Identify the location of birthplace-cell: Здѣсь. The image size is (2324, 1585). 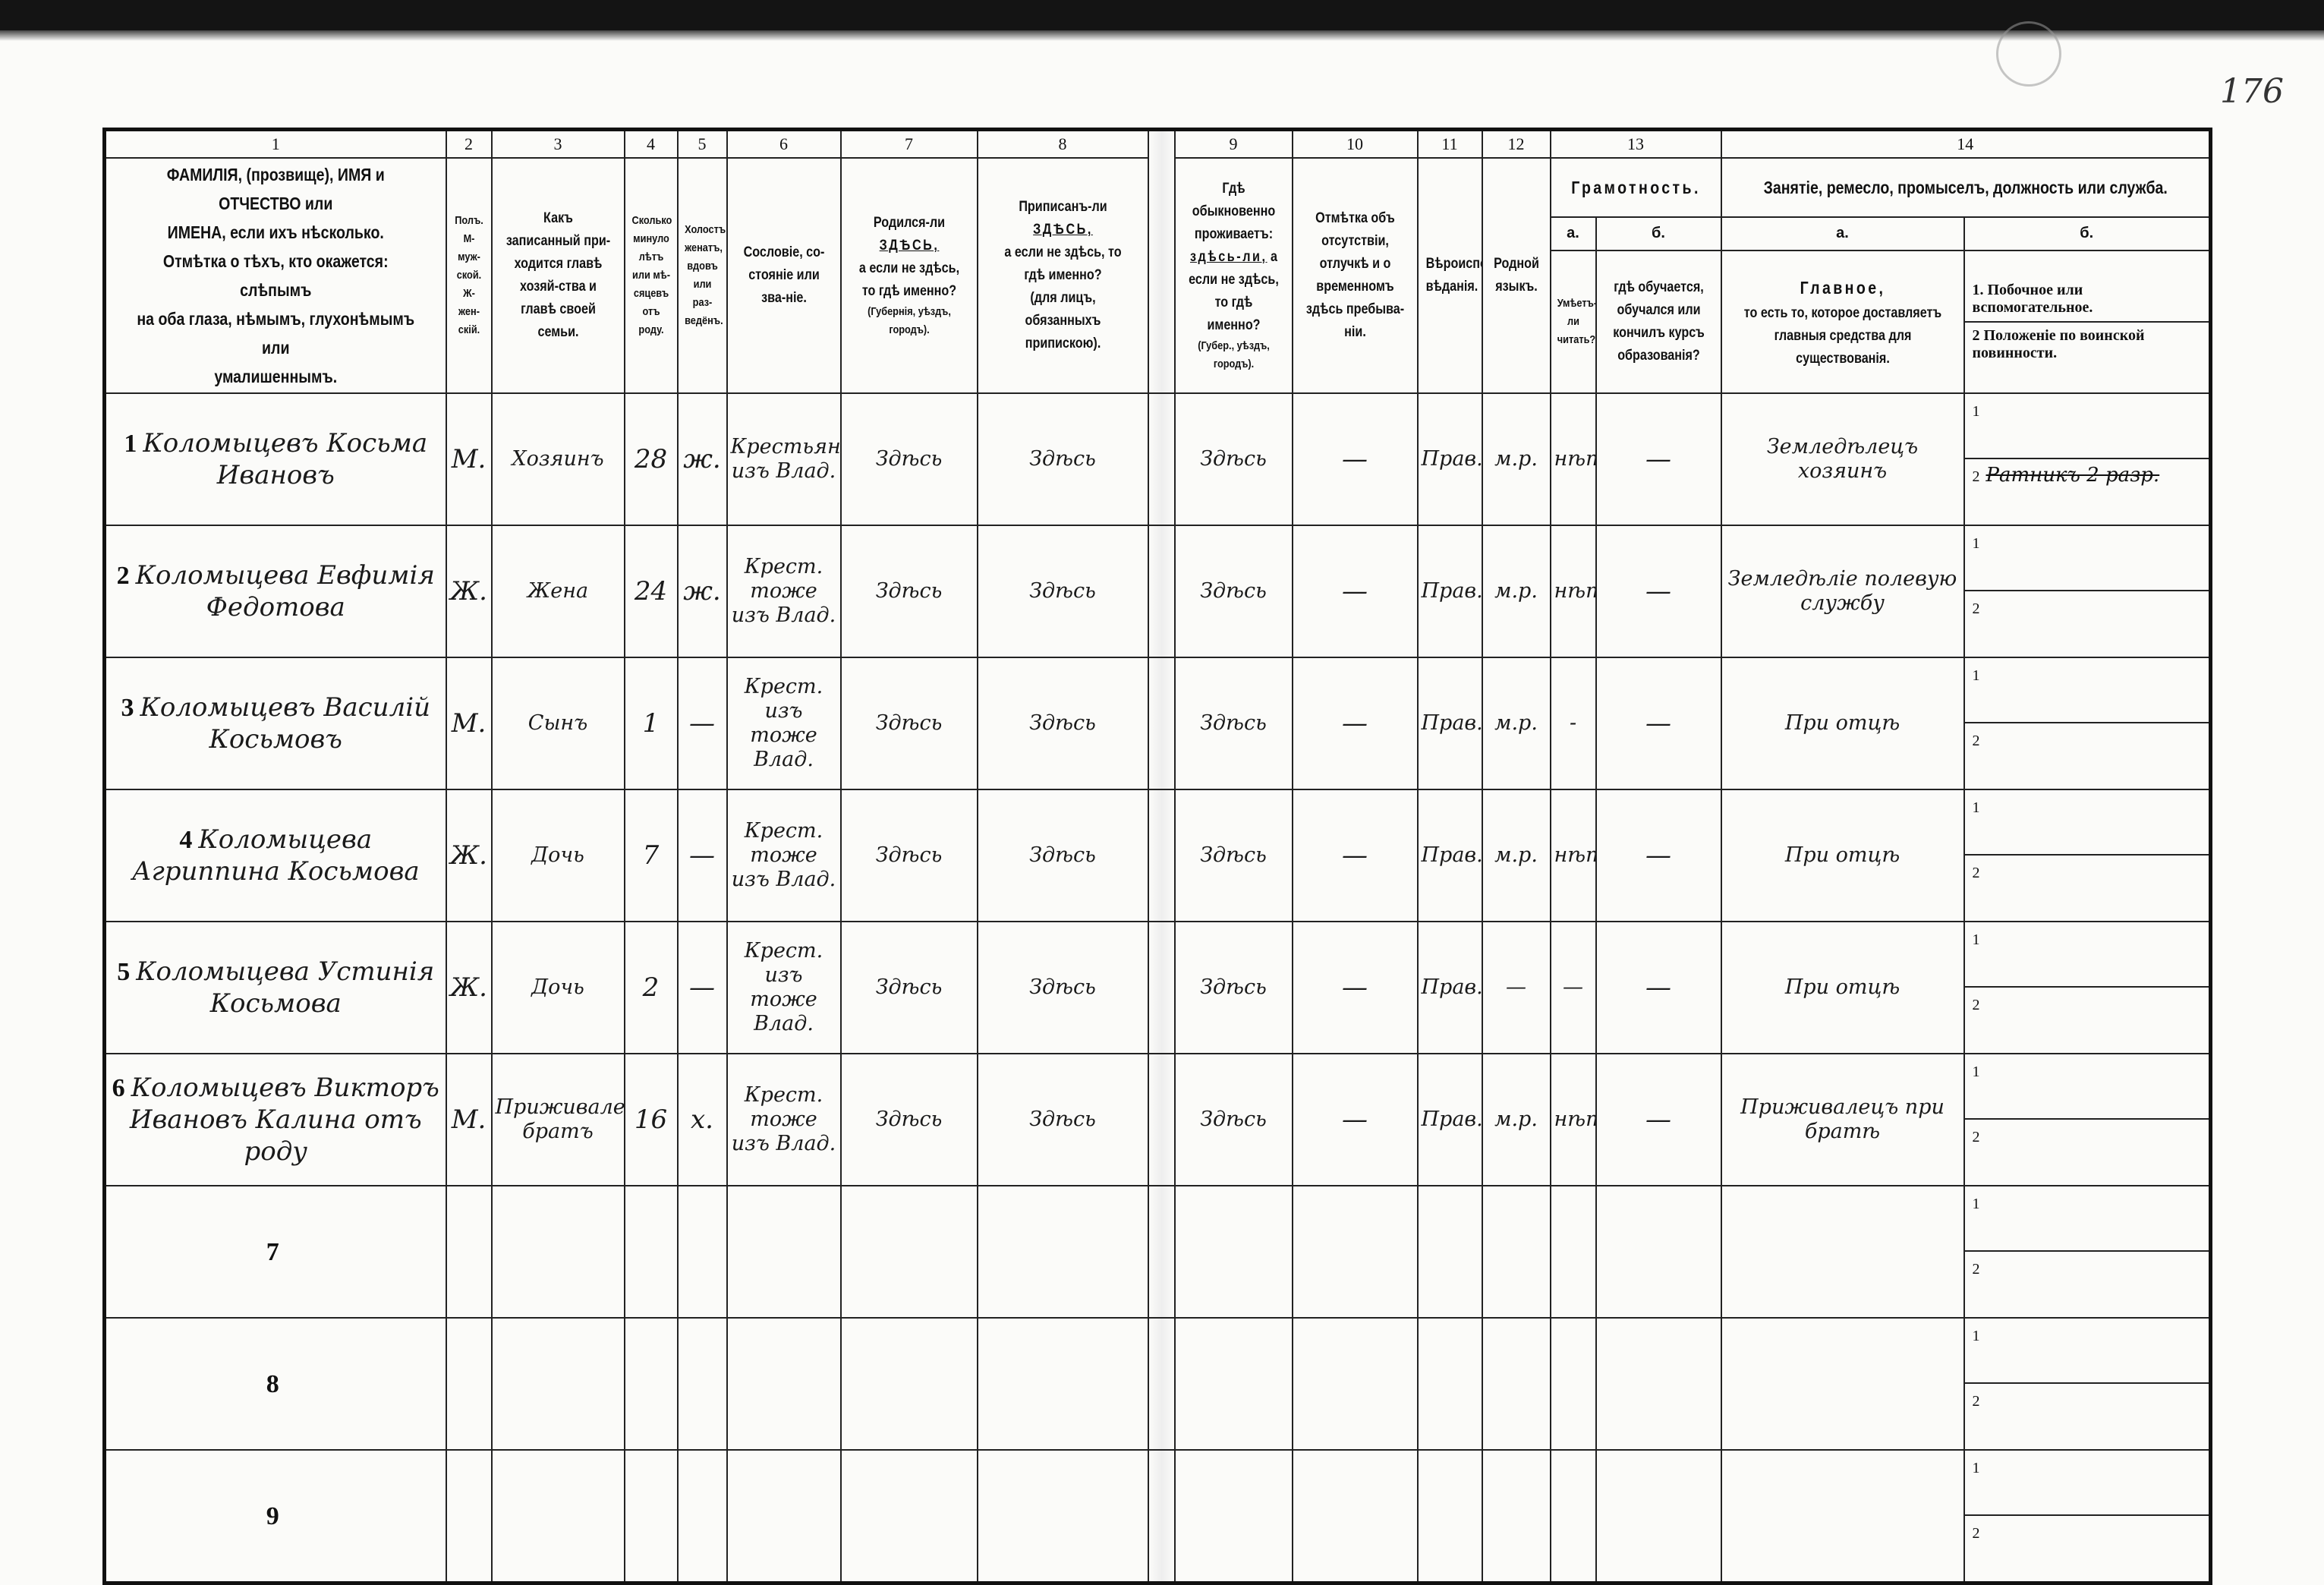
(909, 855).